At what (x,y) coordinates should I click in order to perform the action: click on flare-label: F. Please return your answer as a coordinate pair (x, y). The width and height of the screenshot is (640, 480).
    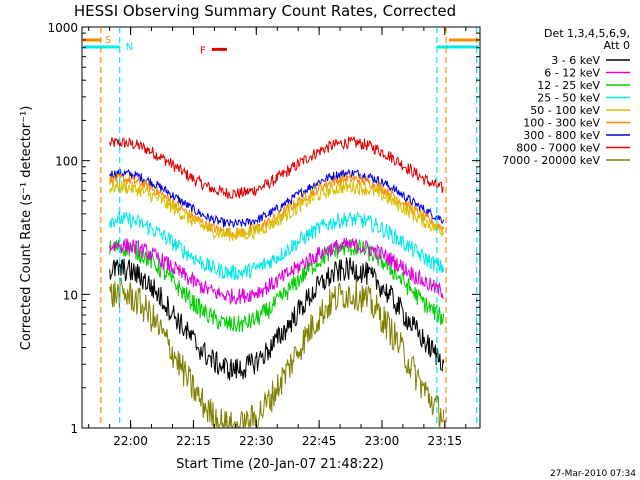
    Looking at the image, I should click on (203, 50).